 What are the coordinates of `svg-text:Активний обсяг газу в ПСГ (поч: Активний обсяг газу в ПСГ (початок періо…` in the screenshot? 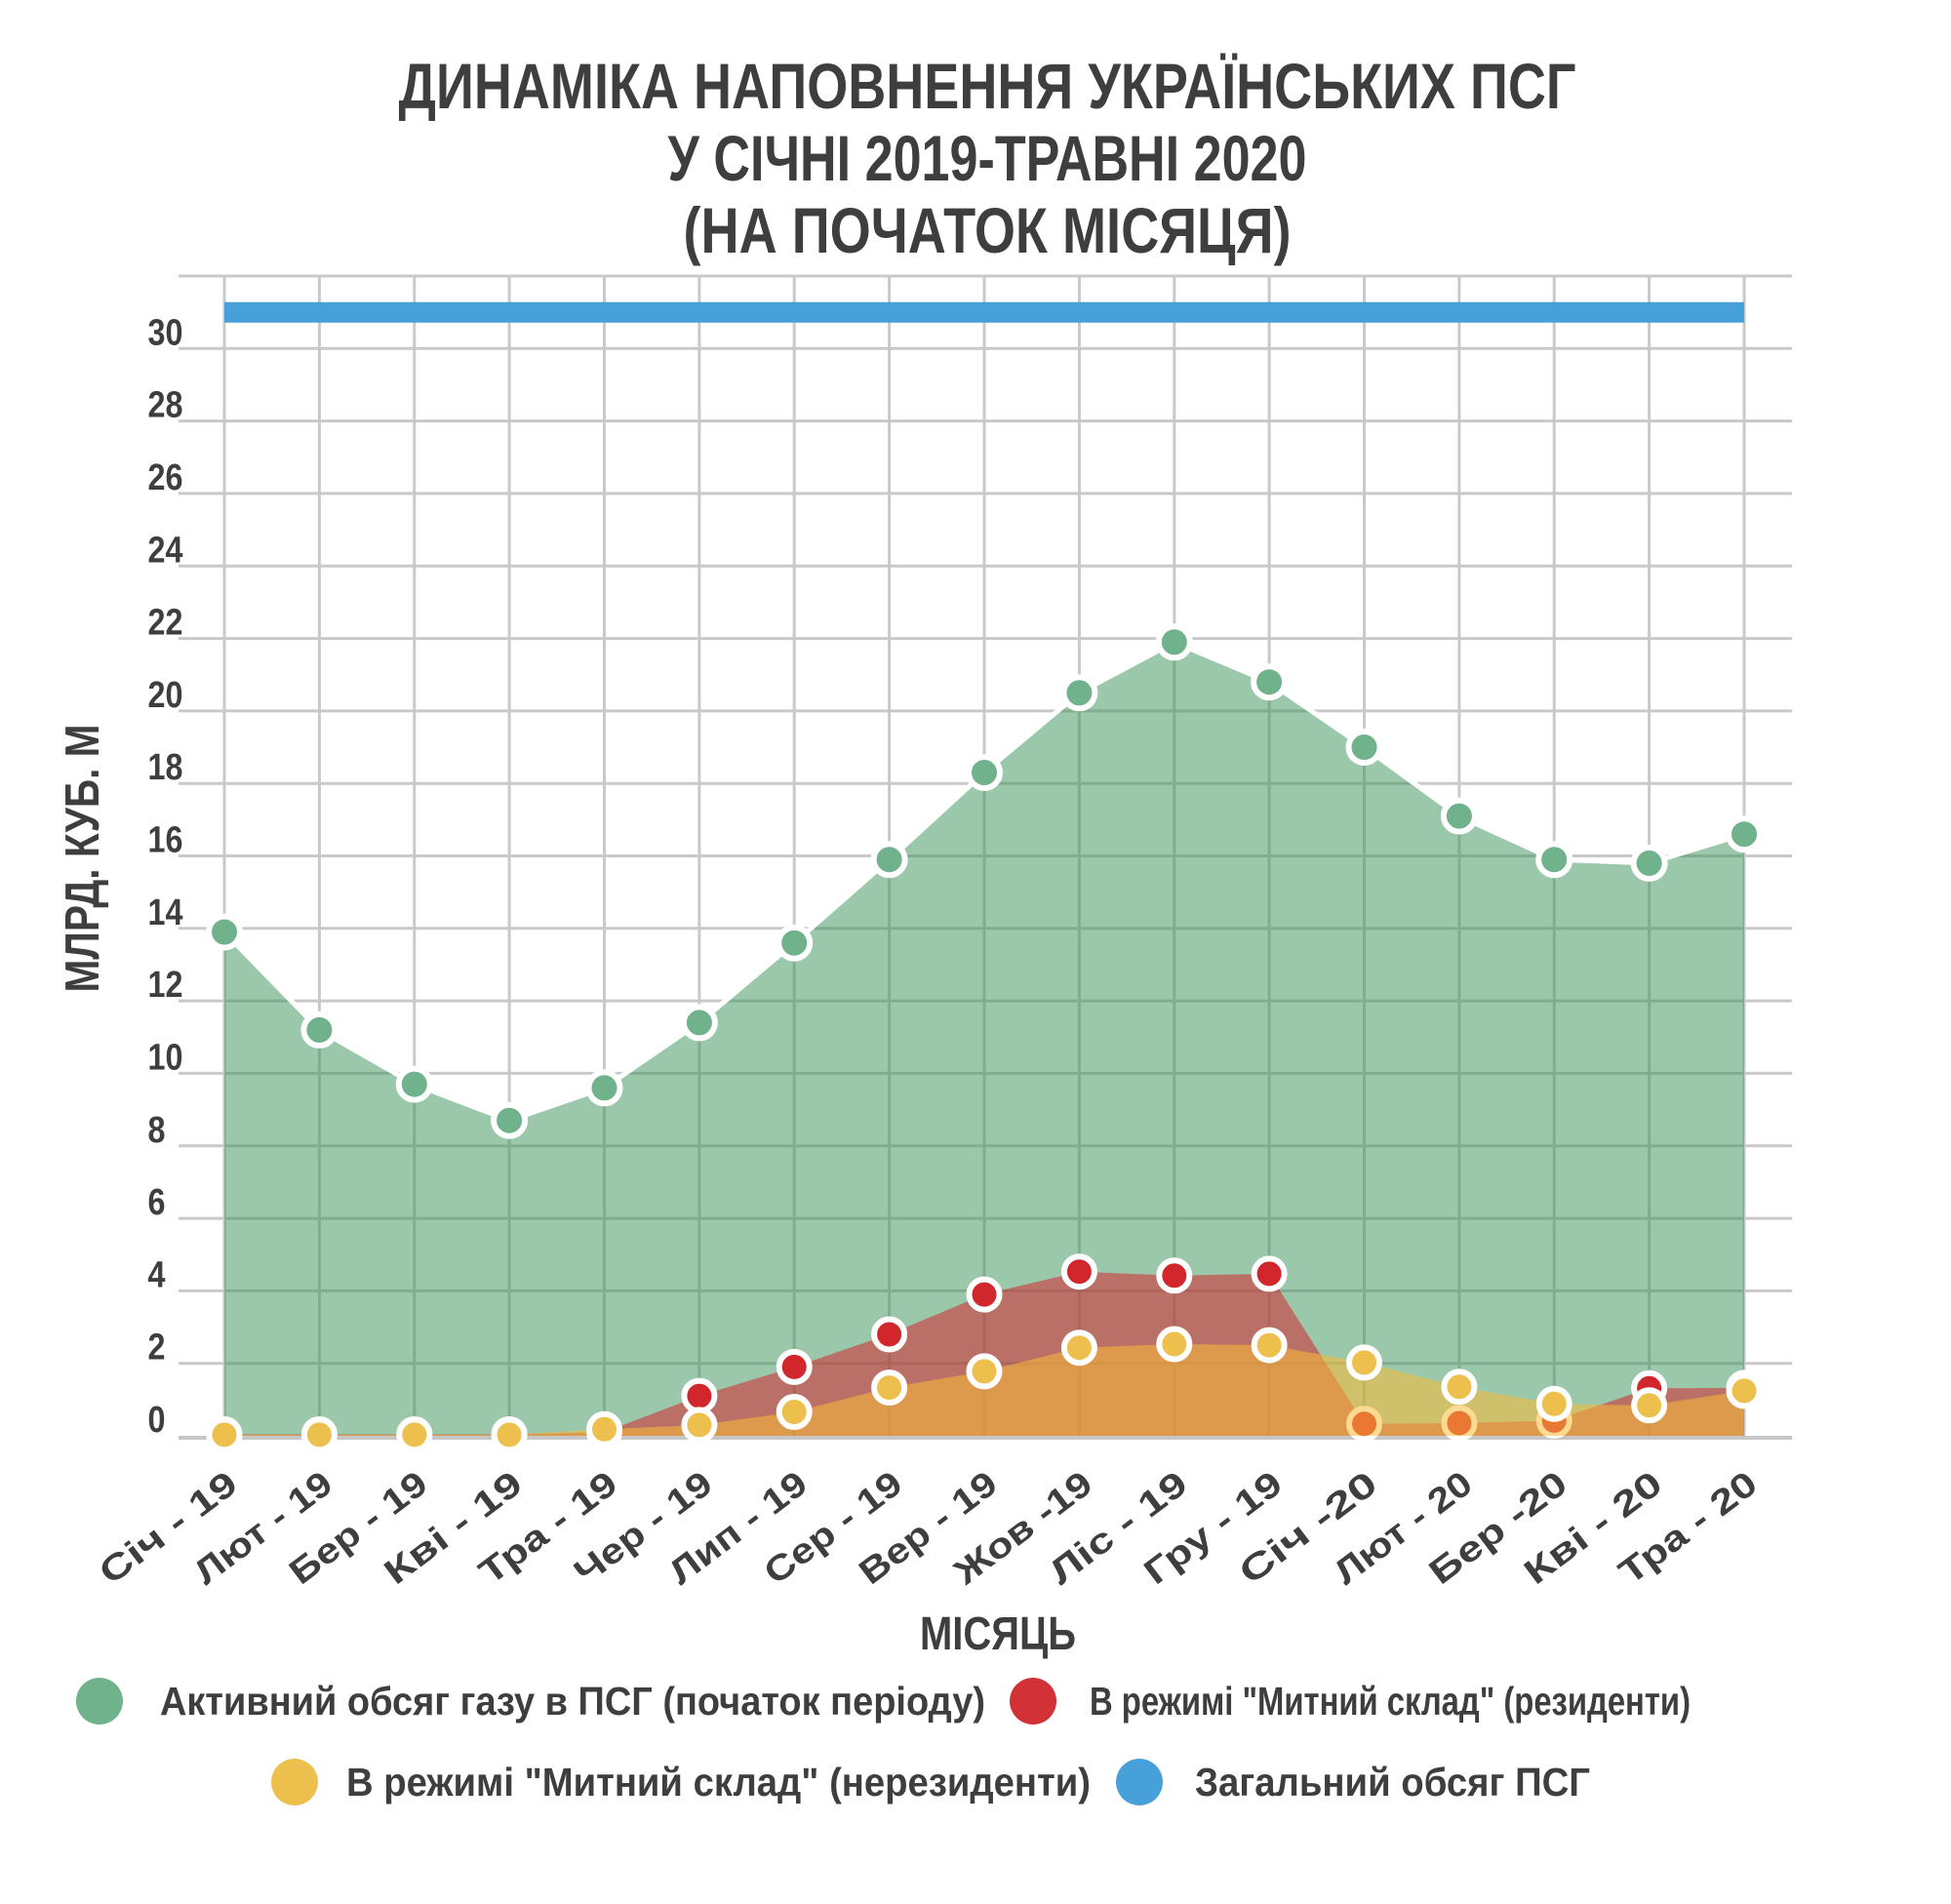 It's located at (572, 1701).